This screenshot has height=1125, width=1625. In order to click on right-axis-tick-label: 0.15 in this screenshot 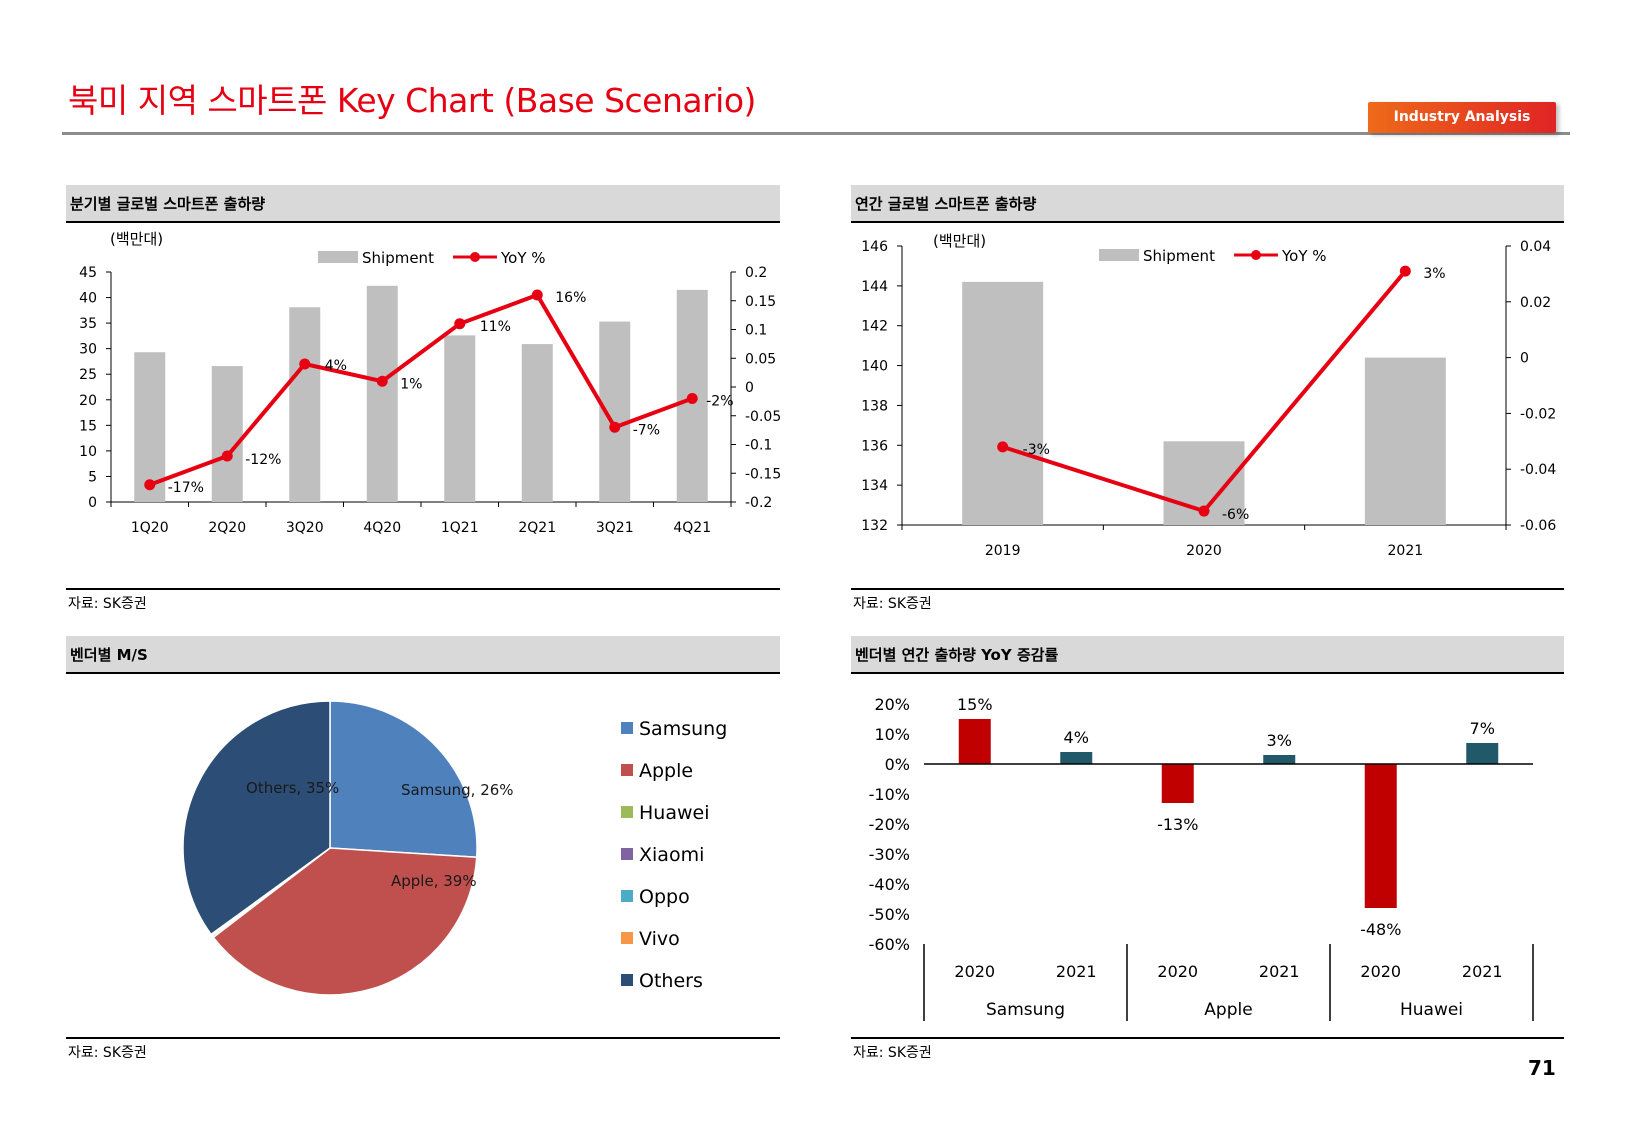, I will do `click(760, 302)`.